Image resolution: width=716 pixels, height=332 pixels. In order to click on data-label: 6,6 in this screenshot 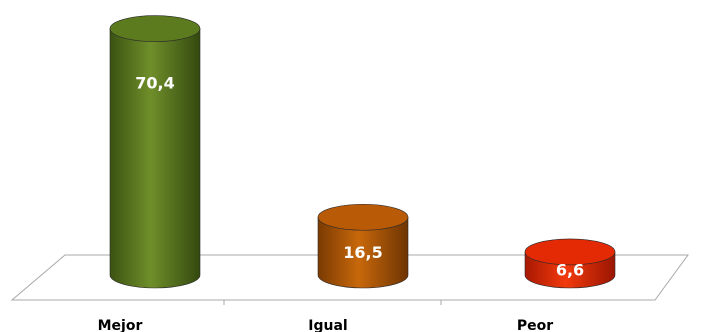, I will do `click(570, 269)`.